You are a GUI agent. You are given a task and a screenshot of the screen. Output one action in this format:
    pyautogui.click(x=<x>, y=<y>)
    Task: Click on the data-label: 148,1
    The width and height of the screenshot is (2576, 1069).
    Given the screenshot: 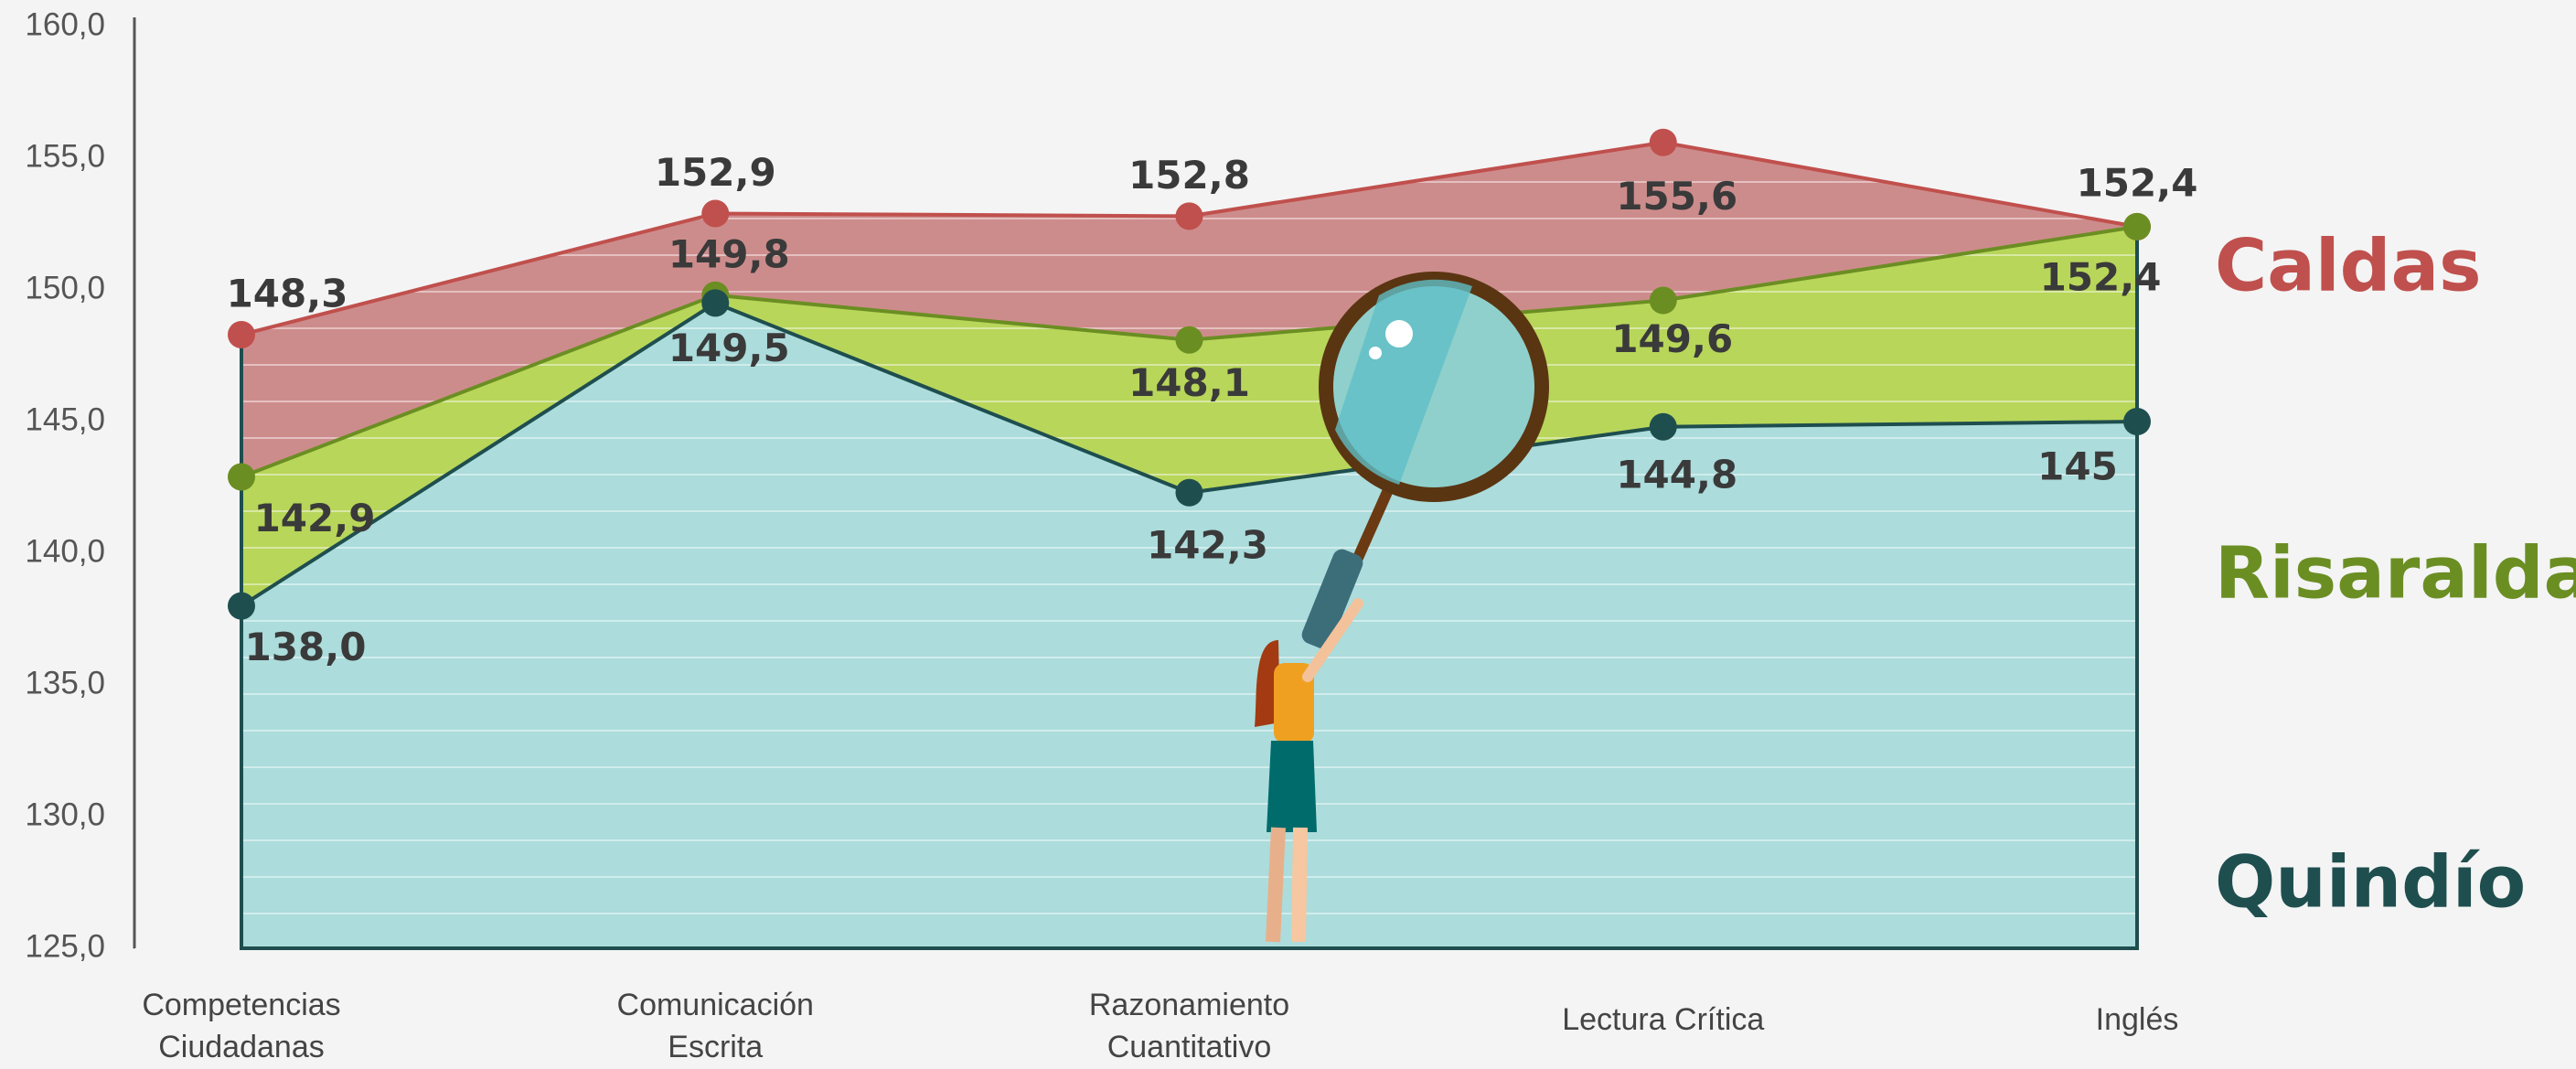 What is the action you would take?
    pyautogui.click(x=1189, y=382)
    